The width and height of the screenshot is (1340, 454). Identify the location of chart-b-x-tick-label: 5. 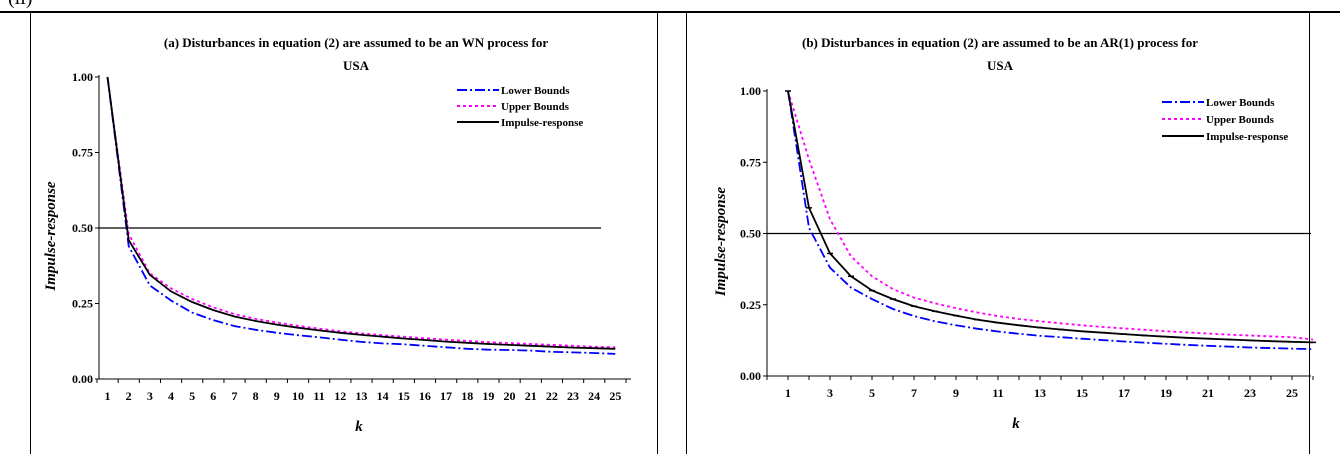
(872, 393).